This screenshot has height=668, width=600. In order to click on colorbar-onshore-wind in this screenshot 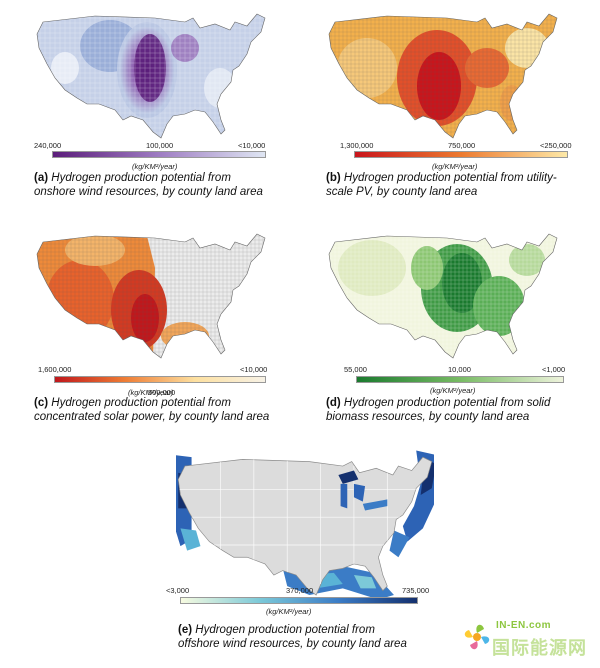, I will do `click(159, 154)`.